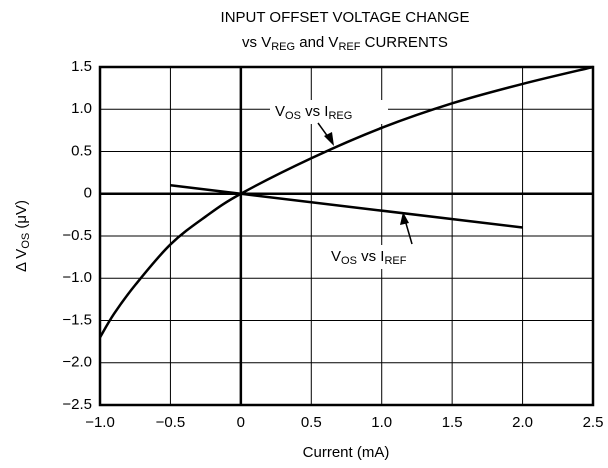 Image resolution: width=608 pixels, height=468 pixels. What do you see at coordinates (77, 362) in the screenshot?
I see `y-tick-label: −2.0` at bounding box center [77, 362].